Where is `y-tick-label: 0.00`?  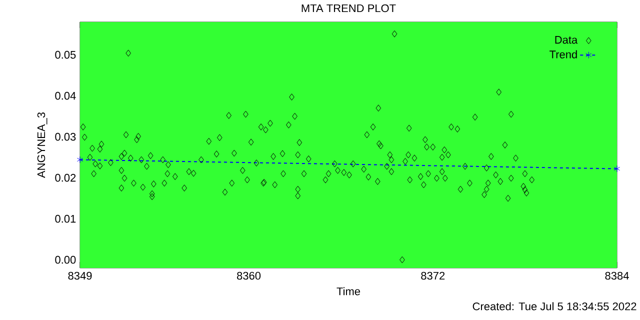
y-tick-label: 0.00 is located at coordinates (65, 260).